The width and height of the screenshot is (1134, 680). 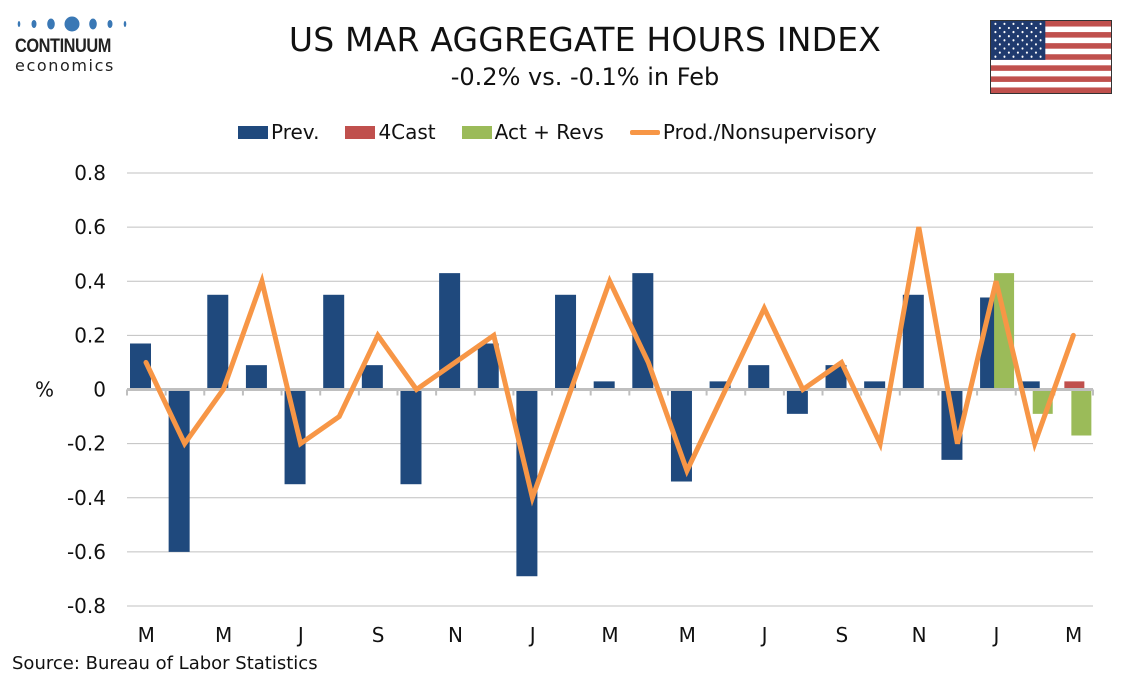 I want to click on legend-swatch-prod-nonsupervisory, so click(x=644, y=132).